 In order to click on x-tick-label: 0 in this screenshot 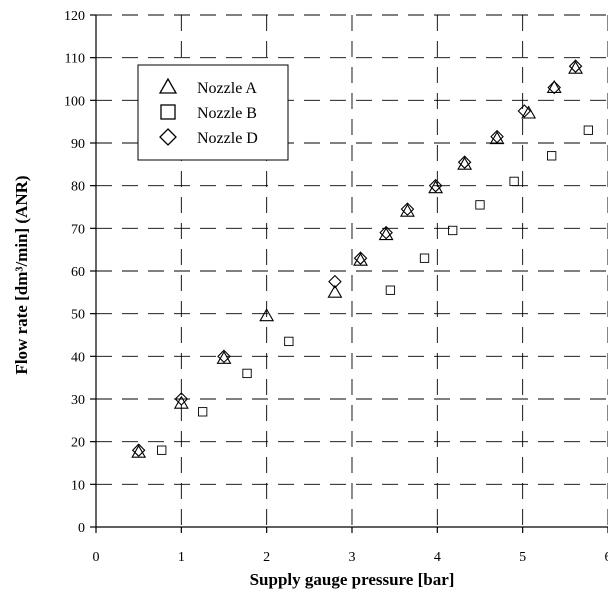, I will do `click(96, 557)`.